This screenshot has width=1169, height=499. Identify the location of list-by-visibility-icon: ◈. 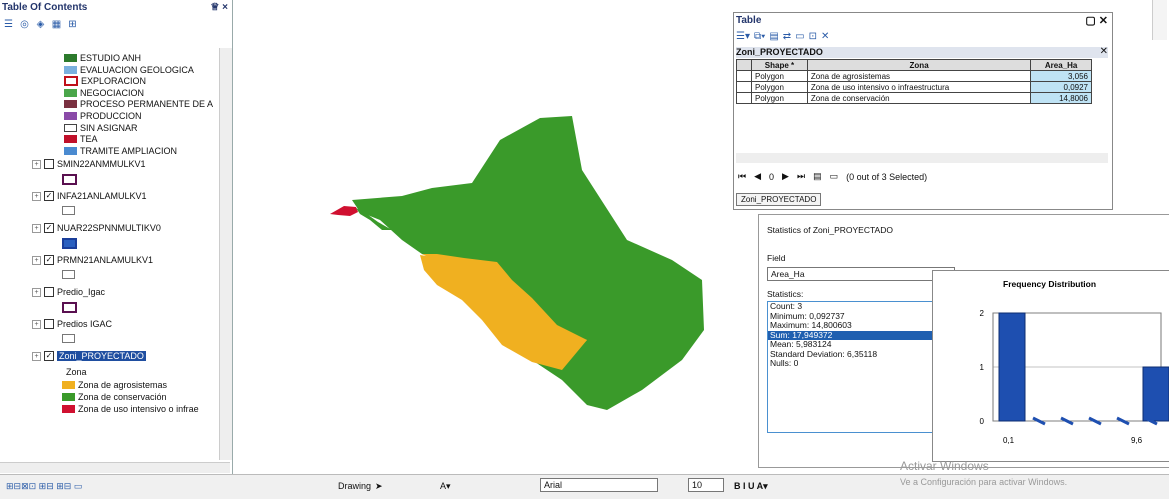
(40, 24).